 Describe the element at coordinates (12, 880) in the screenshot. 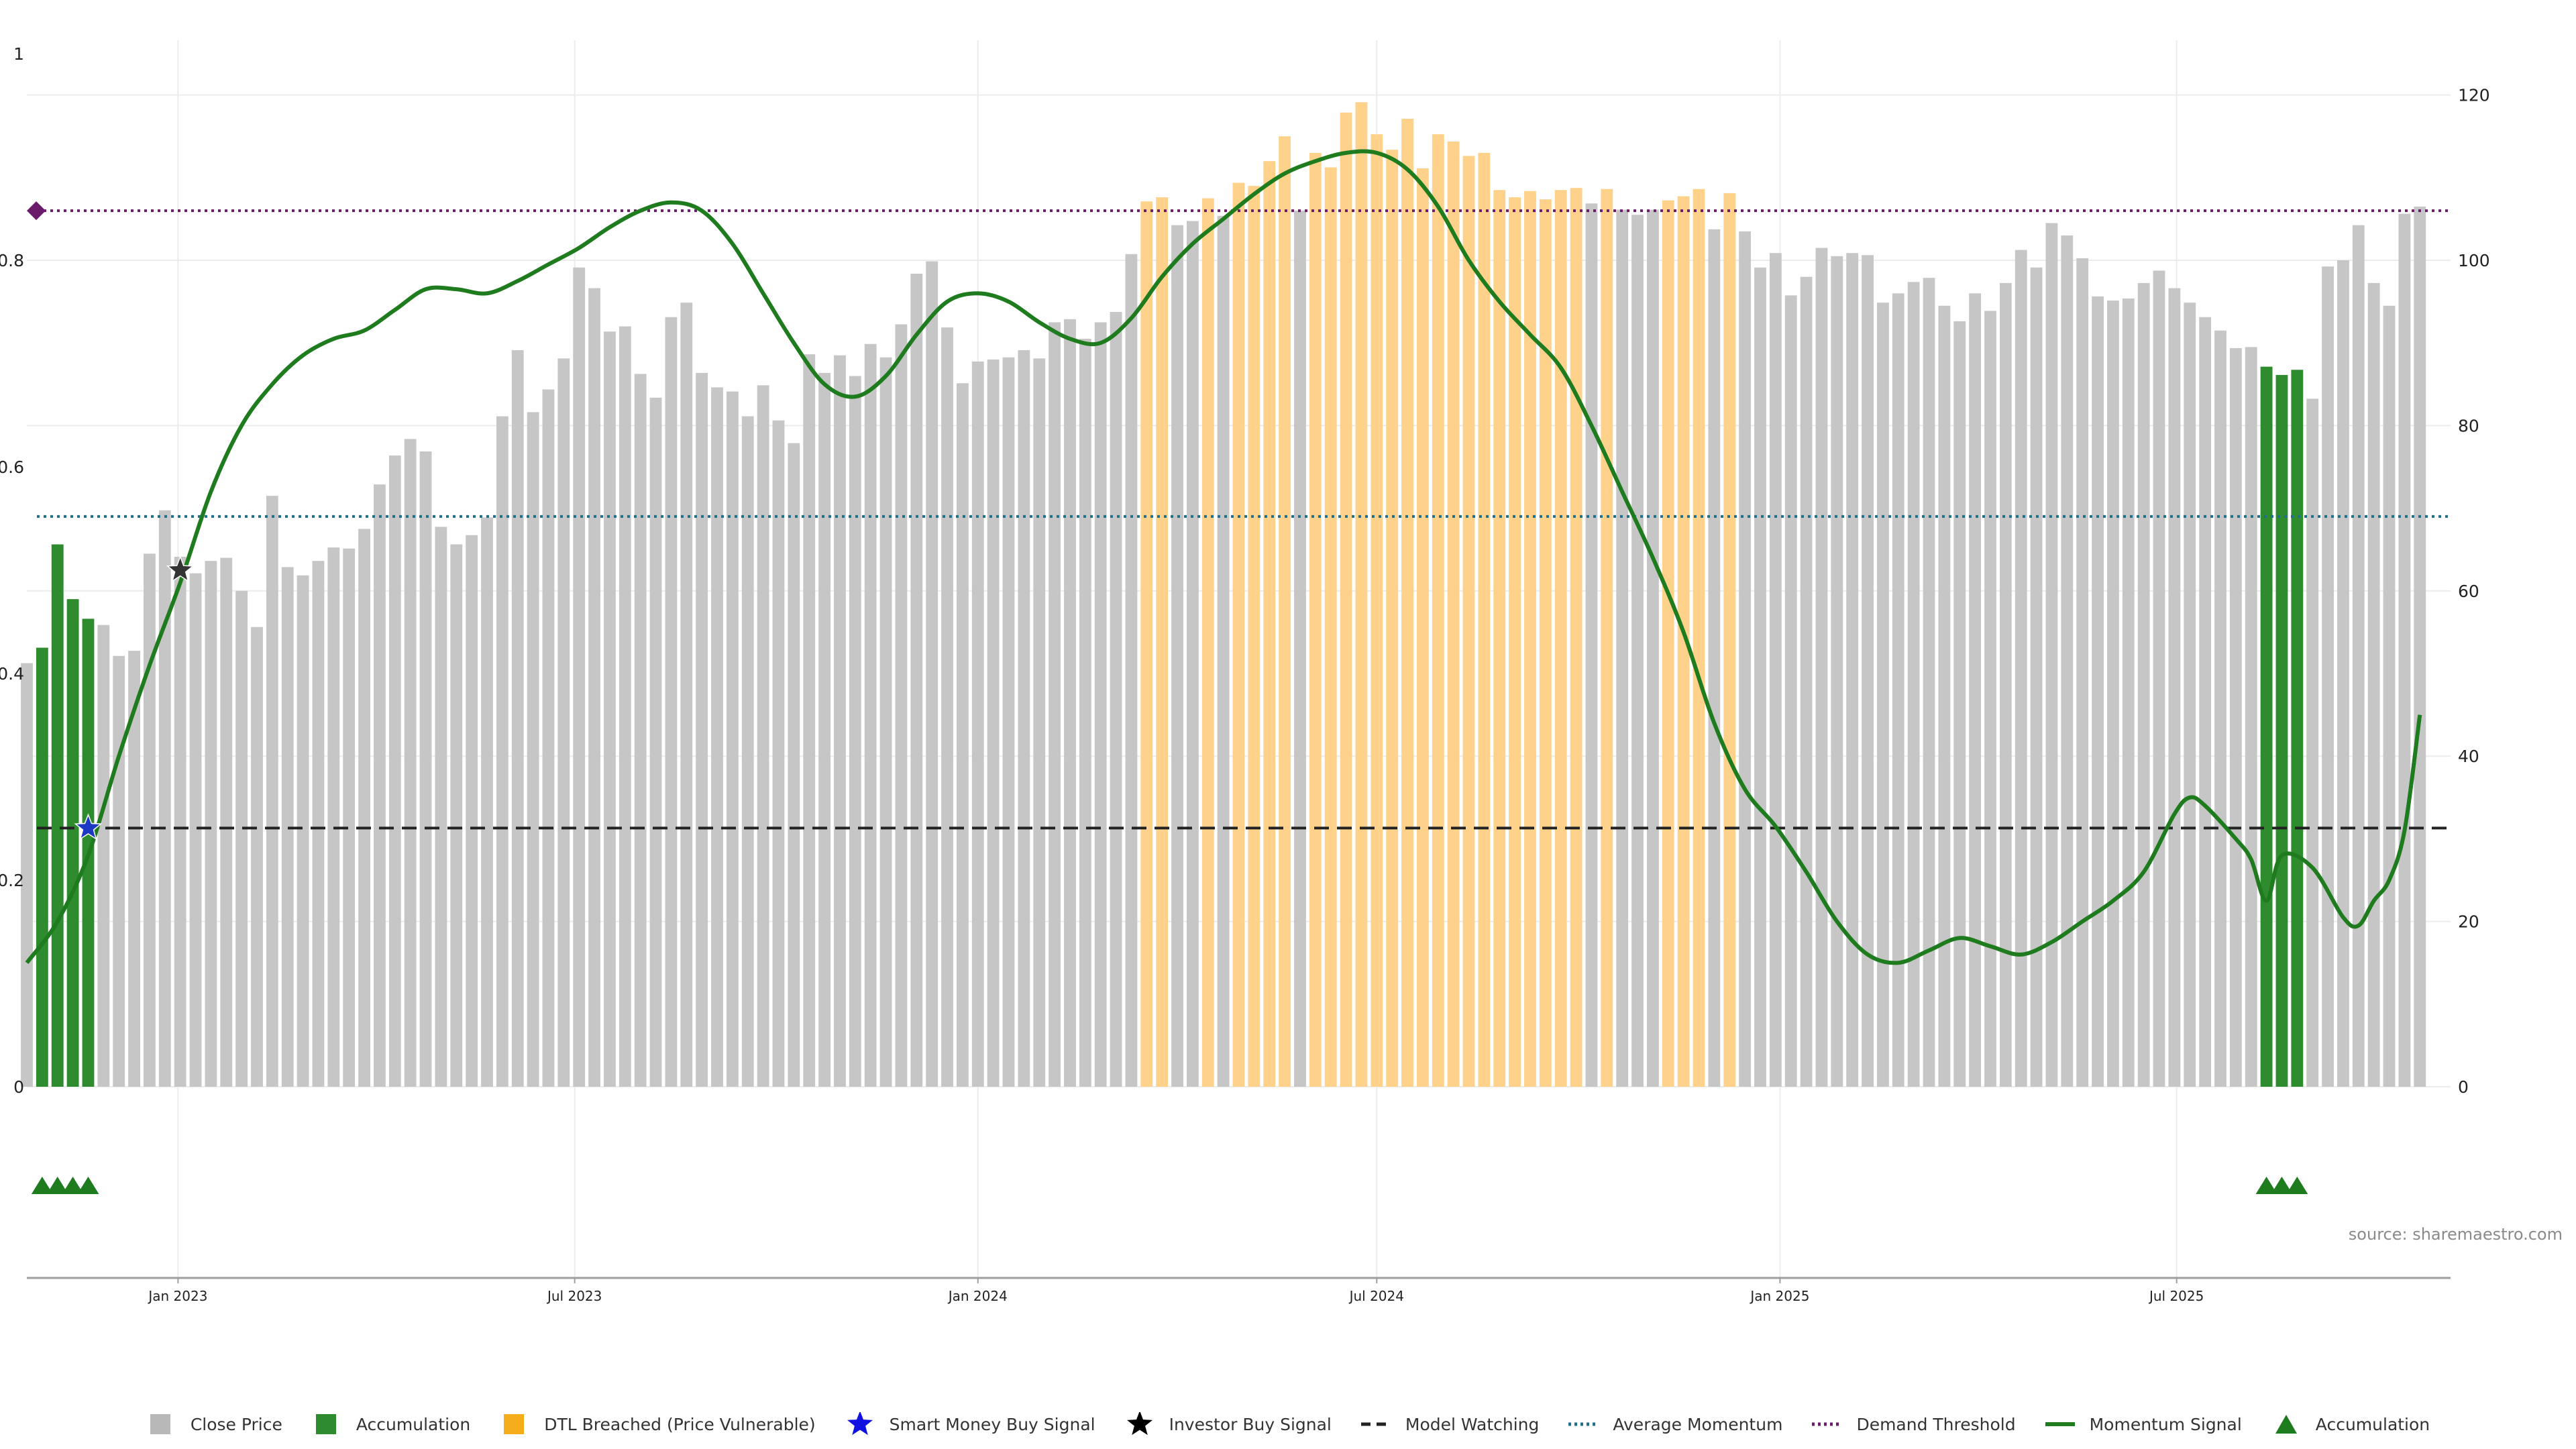

I see `left-axis-tick: 0.2` at that location.